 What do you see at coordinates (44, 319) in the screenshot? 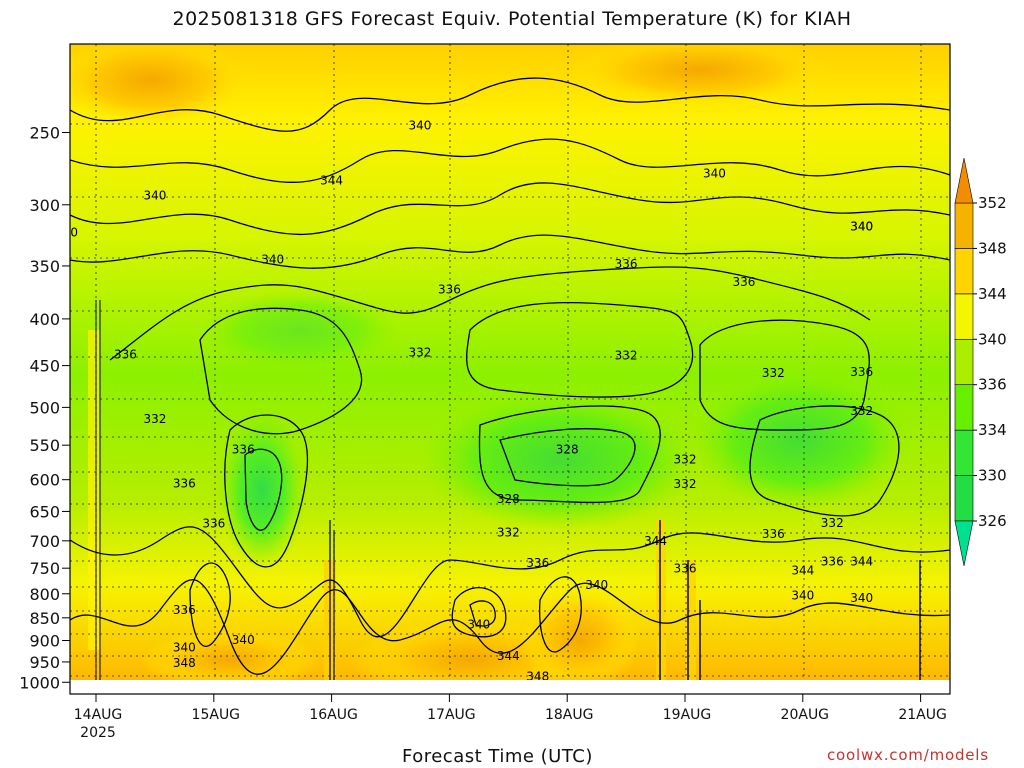
I see `y-tick-label: 400` at bounding box center [44, 319].